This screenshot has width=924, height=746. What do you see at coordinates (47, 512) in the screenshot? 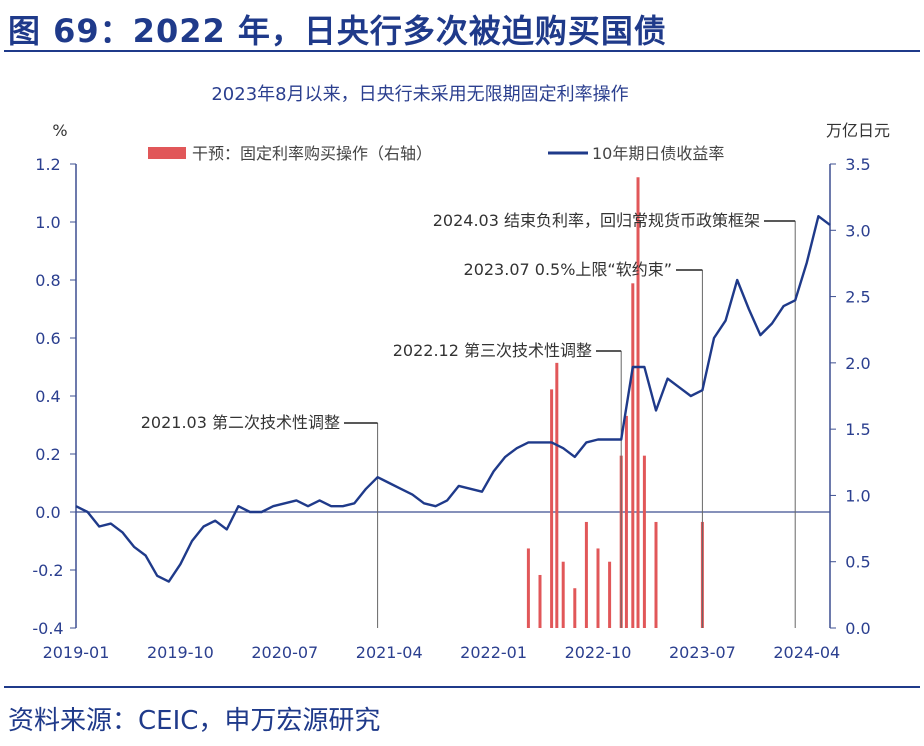
I see `left-tick-label: 0.0` at bounding box center [47, 512].